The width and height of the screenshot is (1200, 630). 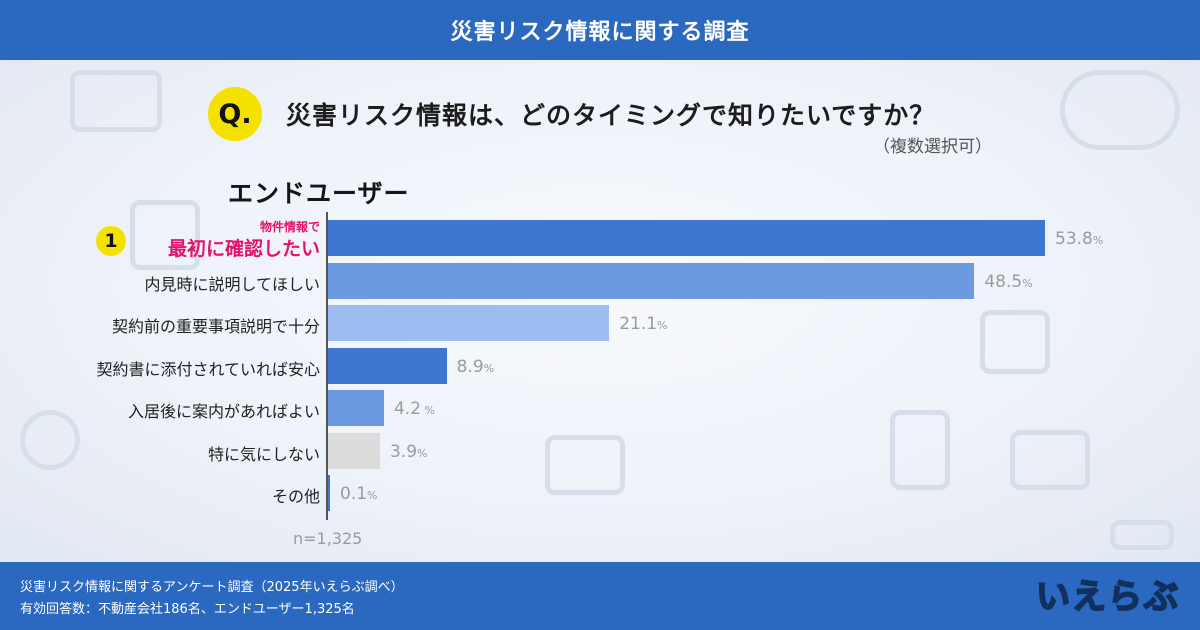 What do you see at coordinates (1015, 342) in the screenshot?
I see `calendar-deco-icon` at bounding box center [1015, 342].